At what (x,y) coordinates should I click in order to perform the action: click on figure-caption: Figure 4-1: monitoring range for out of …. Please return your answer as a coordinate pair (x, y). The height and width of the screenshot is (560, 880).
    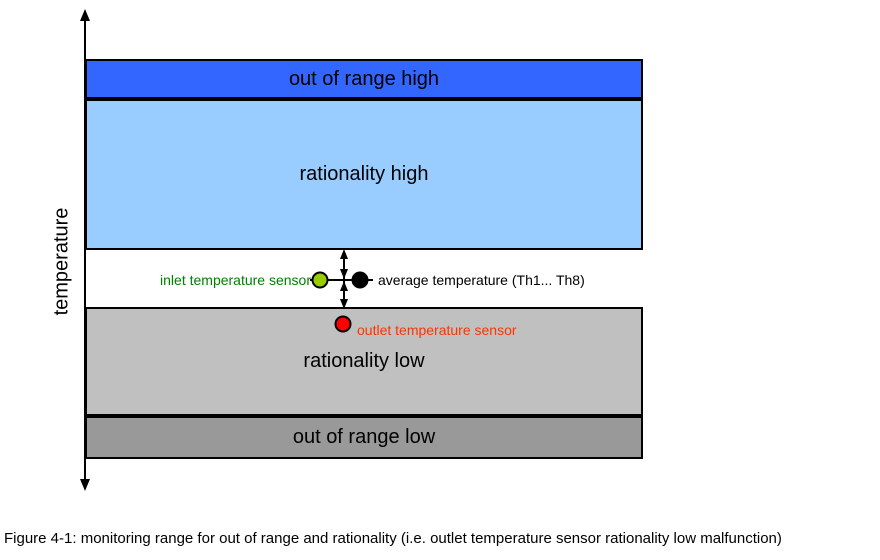
    Looking at the image, I should click on (393, 538).